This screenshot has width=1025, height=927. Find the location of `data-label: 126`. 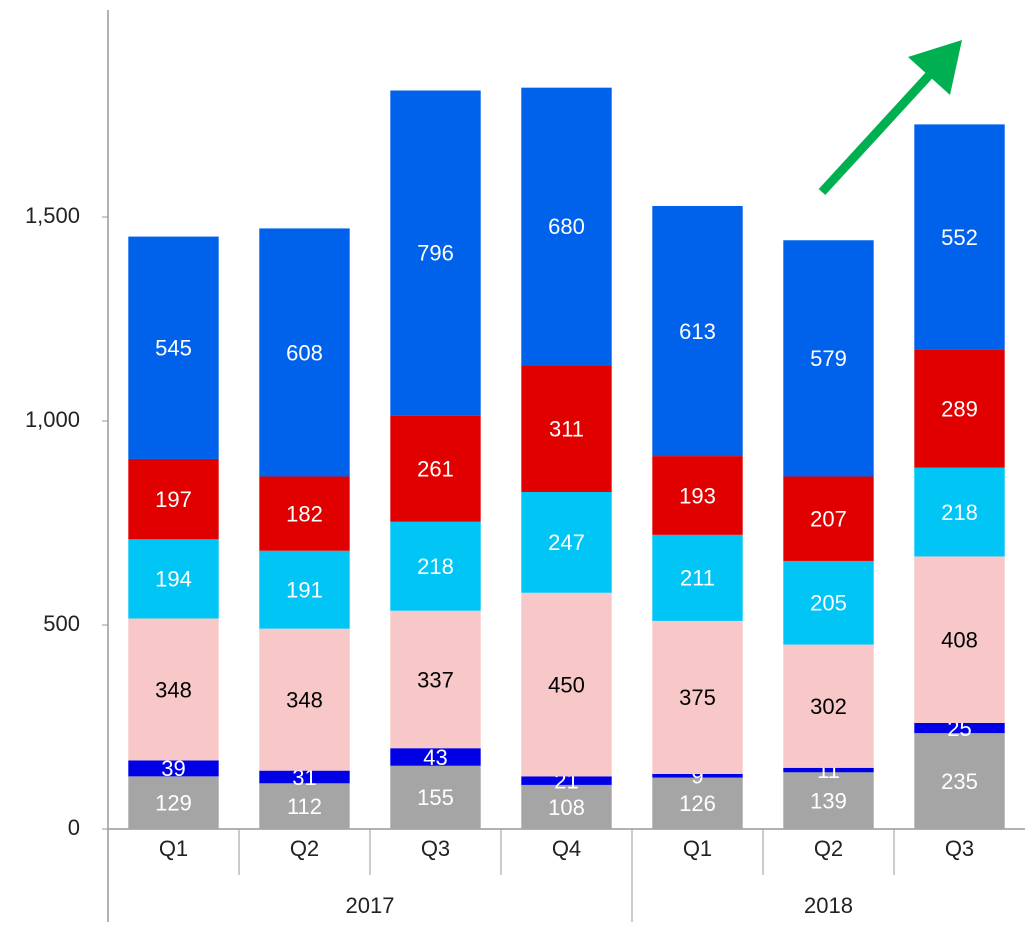

data-label: 126 is located at coordinates (697, 803).